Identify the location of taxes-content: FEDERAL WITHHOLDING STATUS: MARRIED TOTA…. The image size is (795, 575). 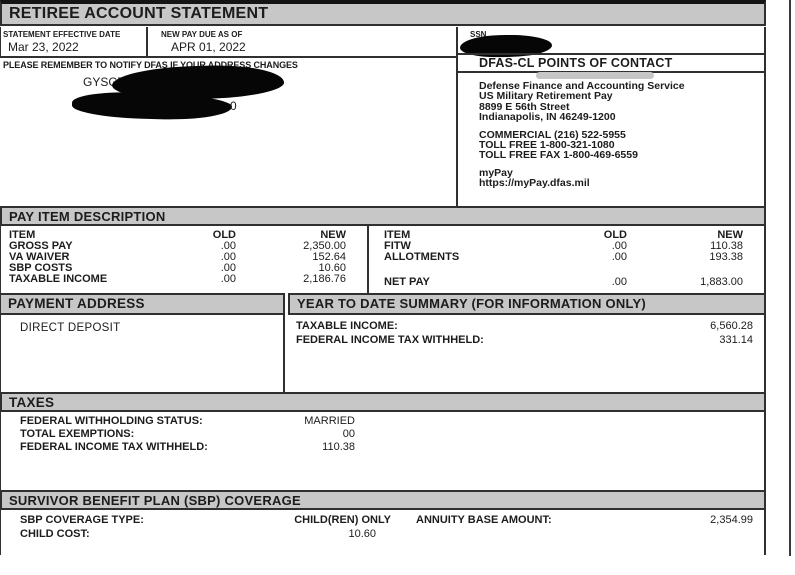
(383, 451).